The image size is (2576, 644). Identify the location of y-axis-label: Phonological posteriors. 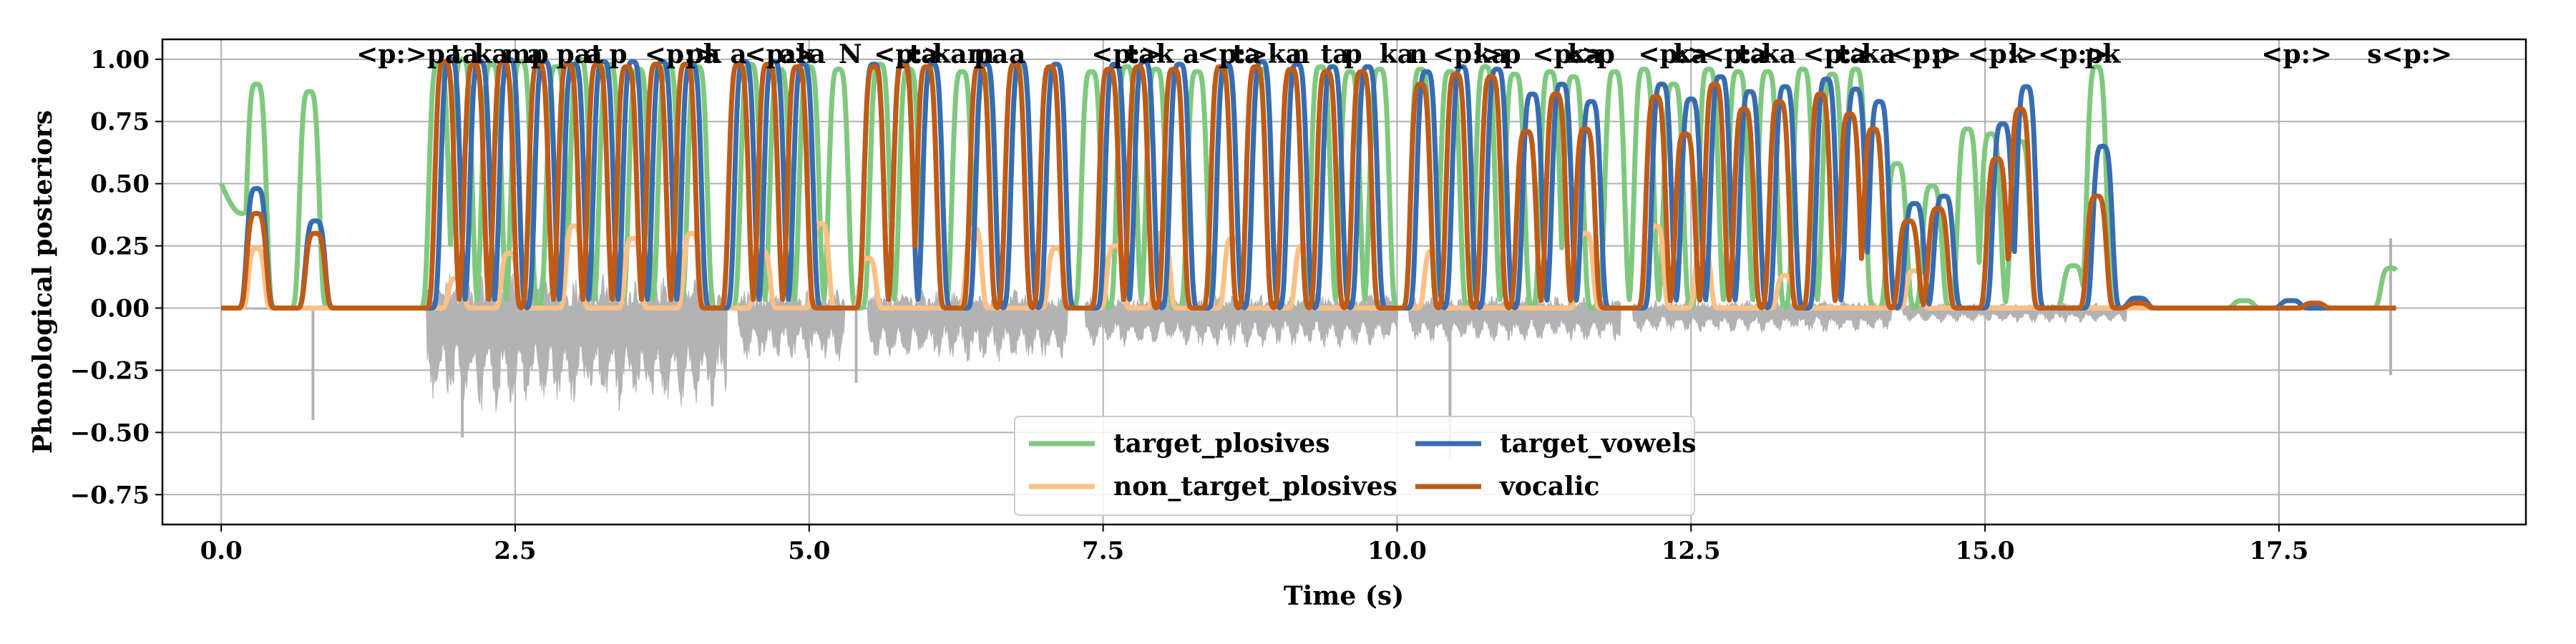
(43, 282).